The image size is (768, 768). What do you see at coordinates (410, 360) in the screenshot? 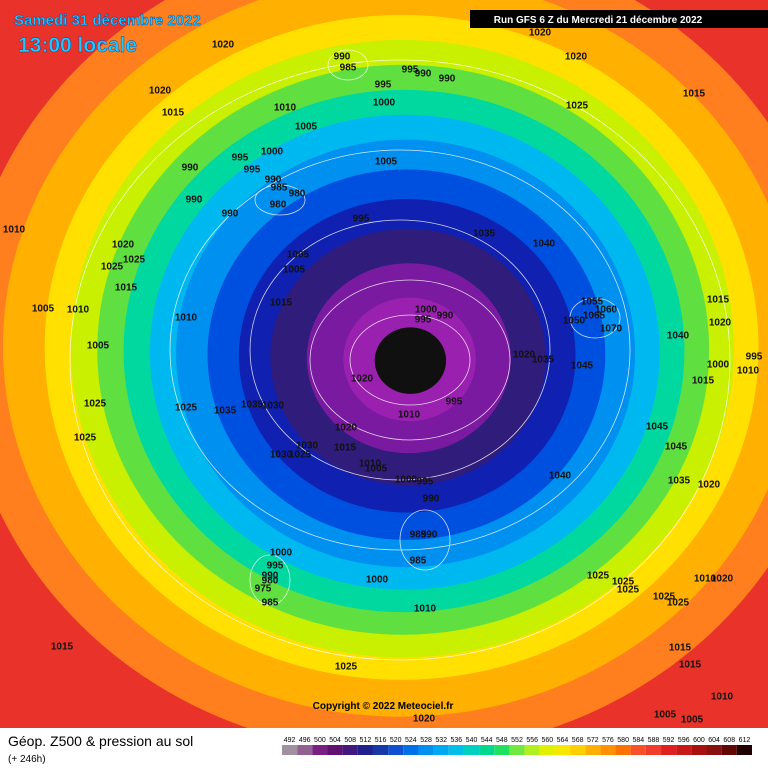
I see `band` at bounding box center [410, 360].